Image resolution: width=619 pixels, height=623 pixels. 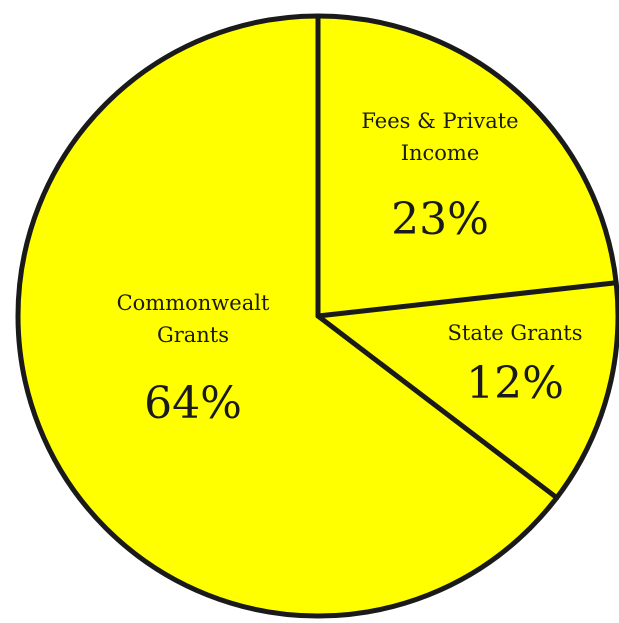 What do you see at coordinates (193, 303) in the screenshot?
I see `slice-3-label-line-1: Commonwealt` at bounding box center [193, 303].